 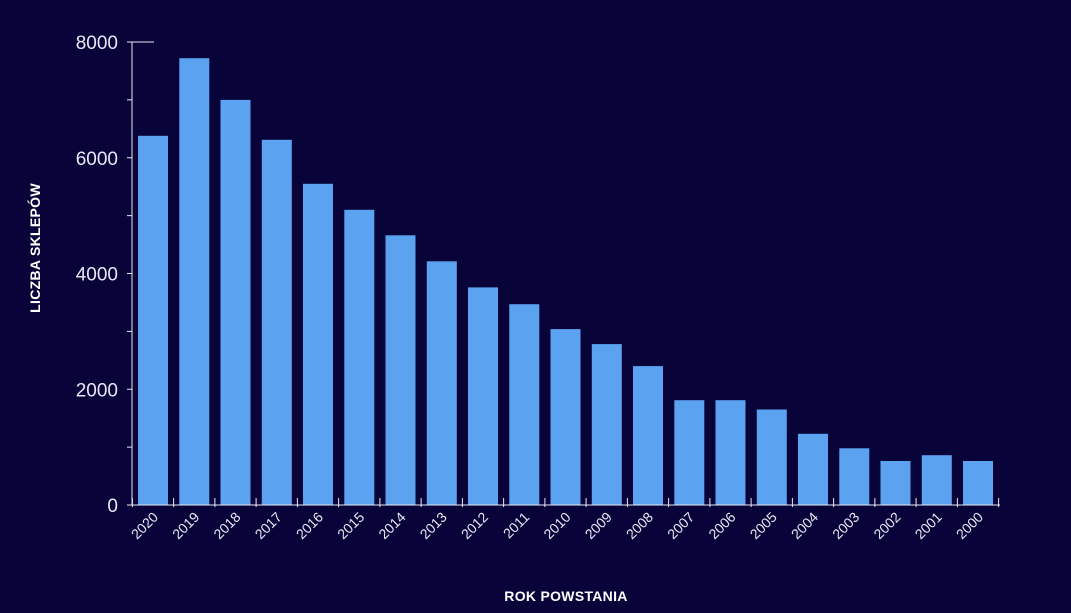 What do you see at coordinates (276, 322) in the screenshot?
I see `bar-2017` at bounding box center [276, 322].